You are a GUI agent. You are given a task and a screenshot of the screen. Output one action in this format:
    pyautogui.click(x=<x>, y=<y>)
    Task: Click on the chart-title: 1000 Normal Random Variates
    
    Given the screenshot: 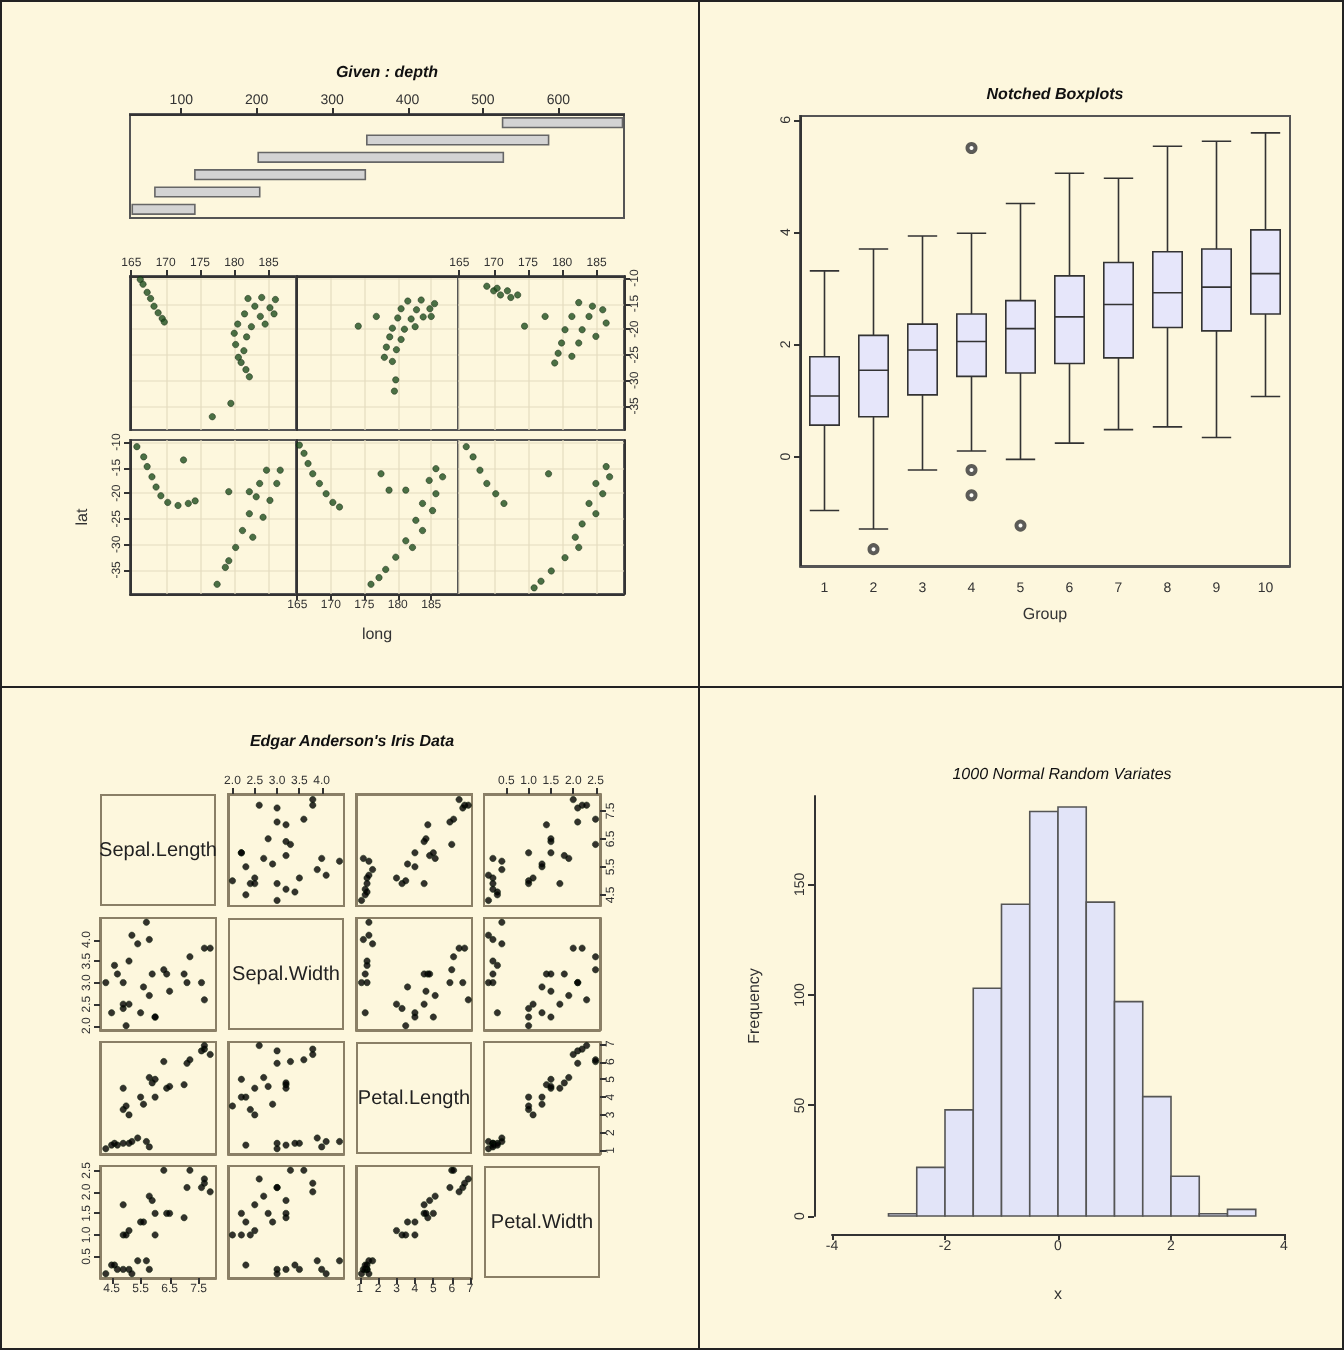 What is the action you would take?
    pyautogui.click(x=1062, y=774)
    